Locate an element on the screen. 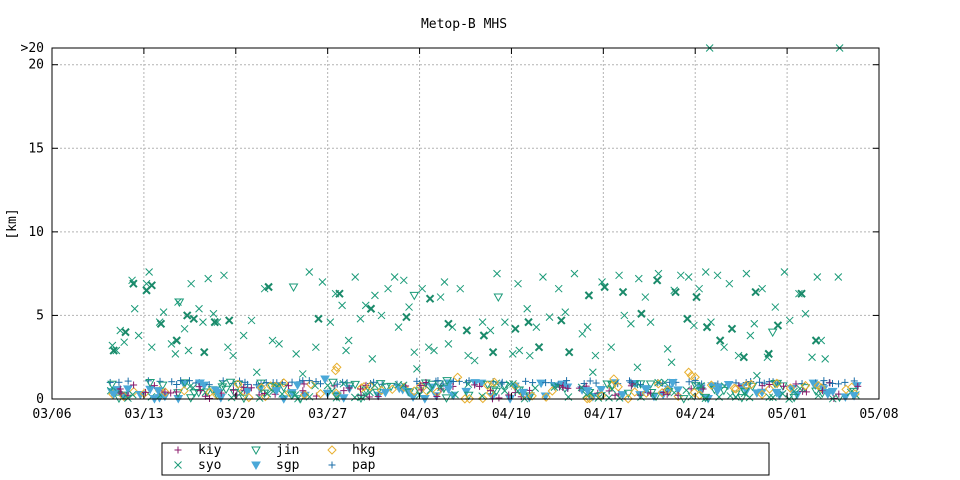 Image resolution: width=960 pixels, height=480 pixels. y-tick-label: 5 is located at coordinates (40, 315).